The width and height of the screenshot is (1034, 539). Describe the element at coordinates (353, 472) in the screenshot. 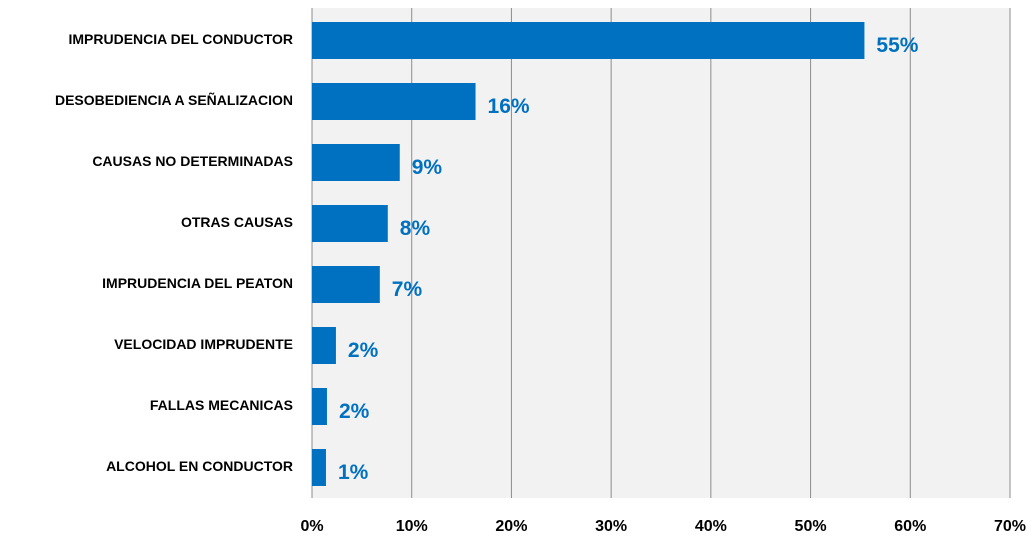

I see `value-label: 1%` at that location.